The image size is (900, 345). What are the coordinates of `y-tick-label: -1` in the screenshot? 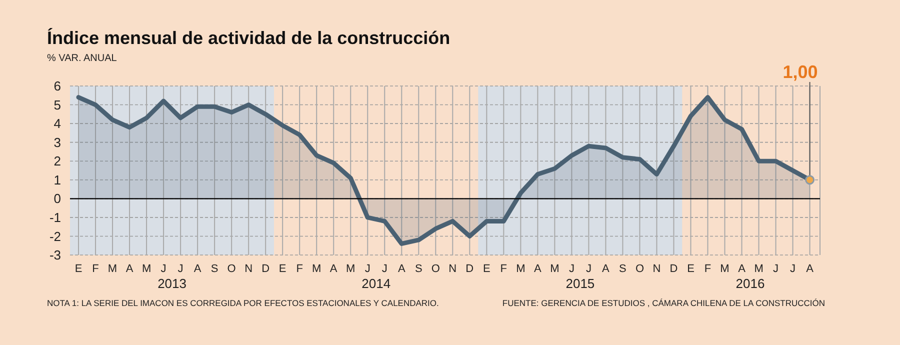 It's located at (55, 217).